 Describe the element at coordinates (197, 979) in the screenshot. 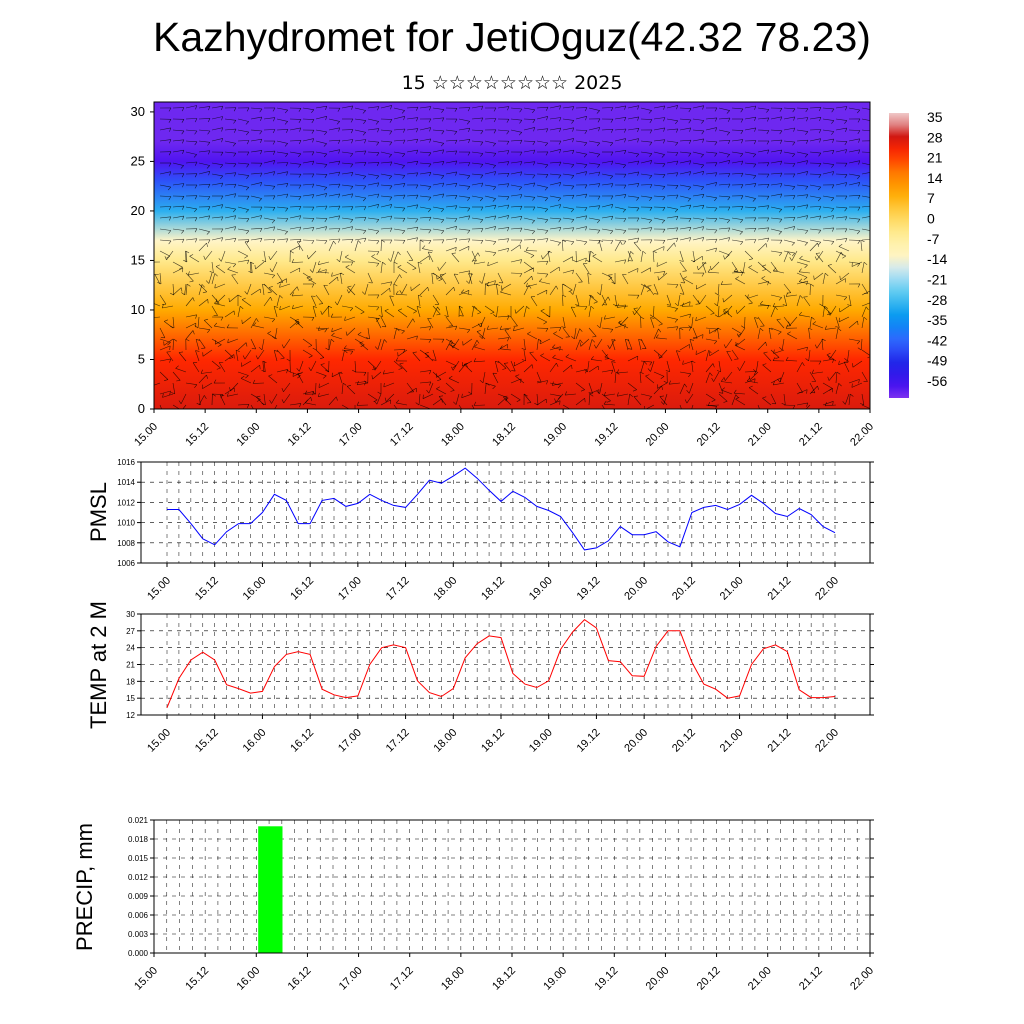

I see `precip-x-tick-label: 15.12` at that location.